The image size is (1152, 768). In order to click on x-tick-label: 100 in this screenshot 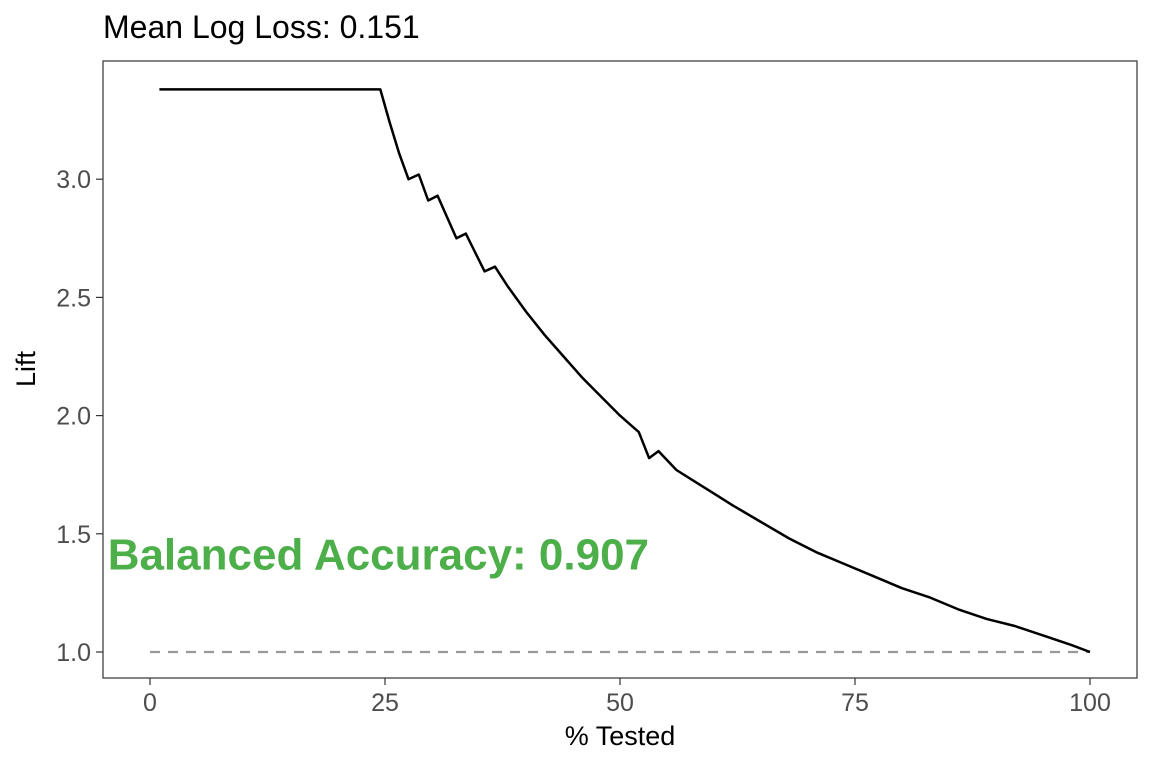, I will do `click(1090, 703)`.